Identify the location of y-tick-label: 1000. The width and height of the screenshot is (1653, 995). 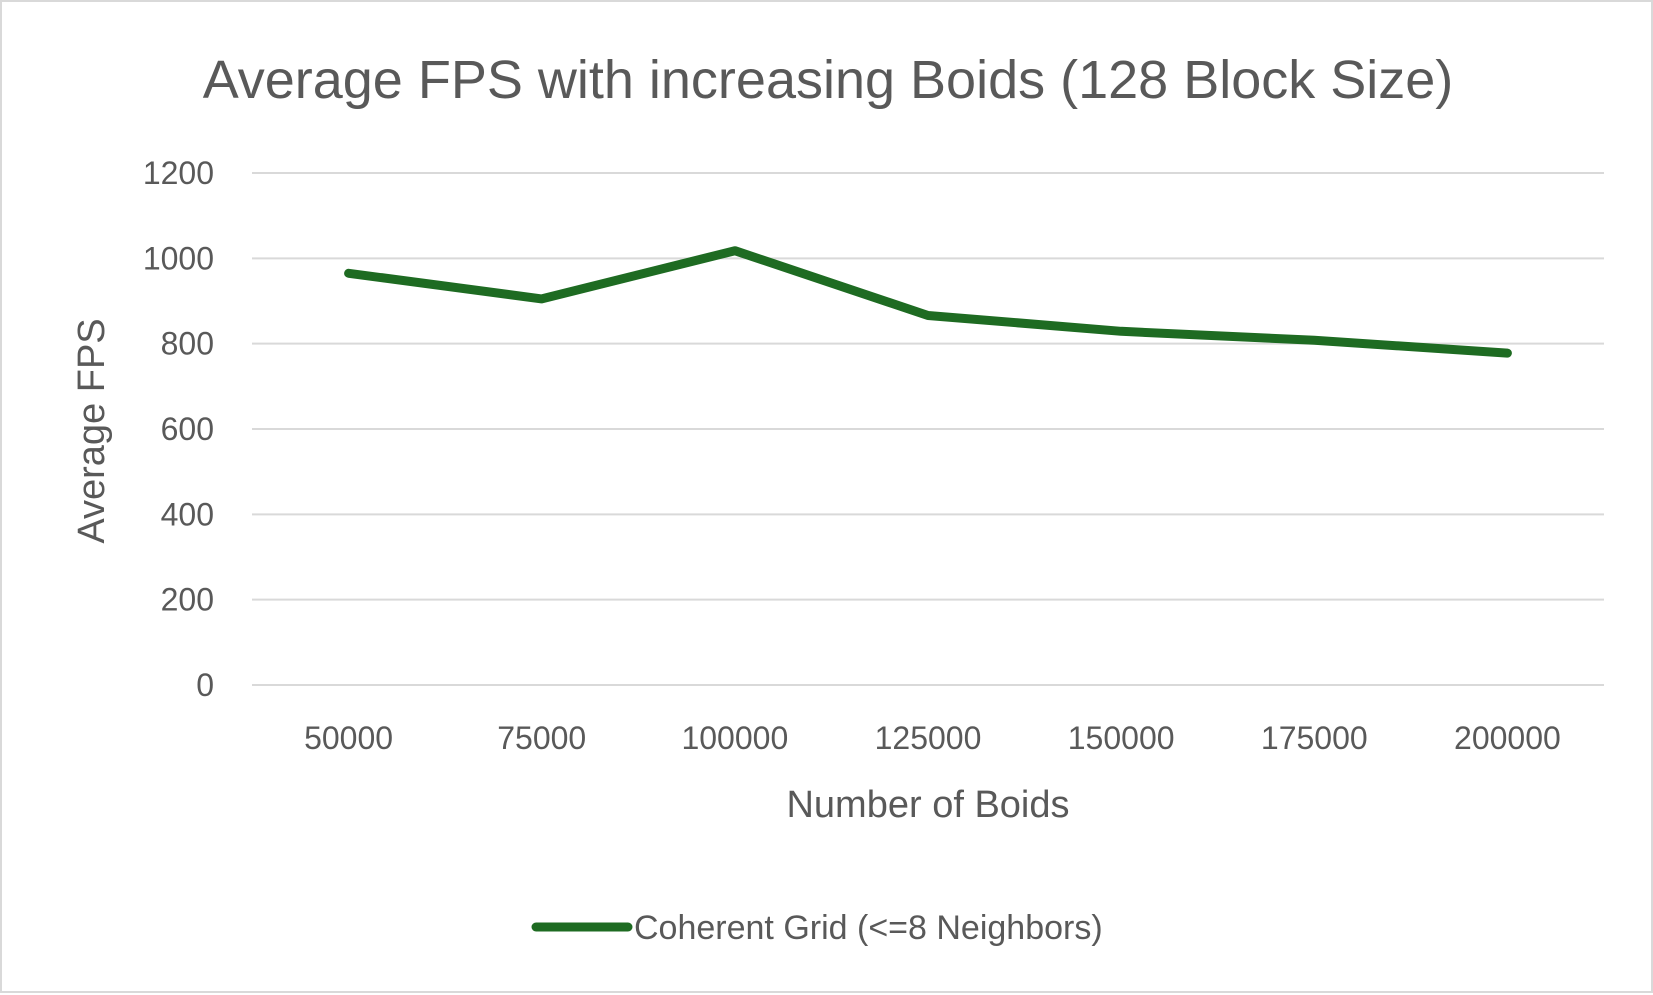
(178, 258).